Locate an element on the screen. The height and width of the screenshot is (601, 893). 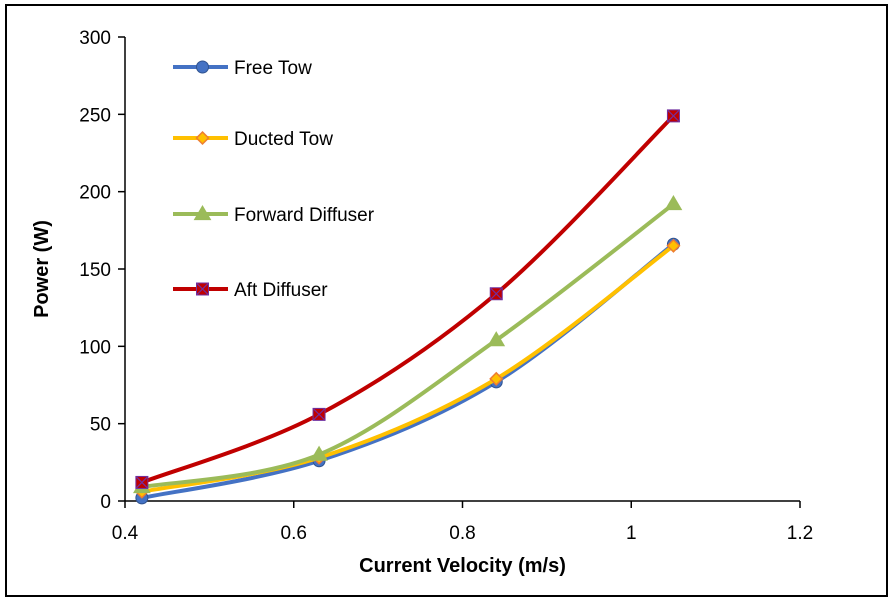
y-tick-label: 250 is located at coordinates (95, 115).